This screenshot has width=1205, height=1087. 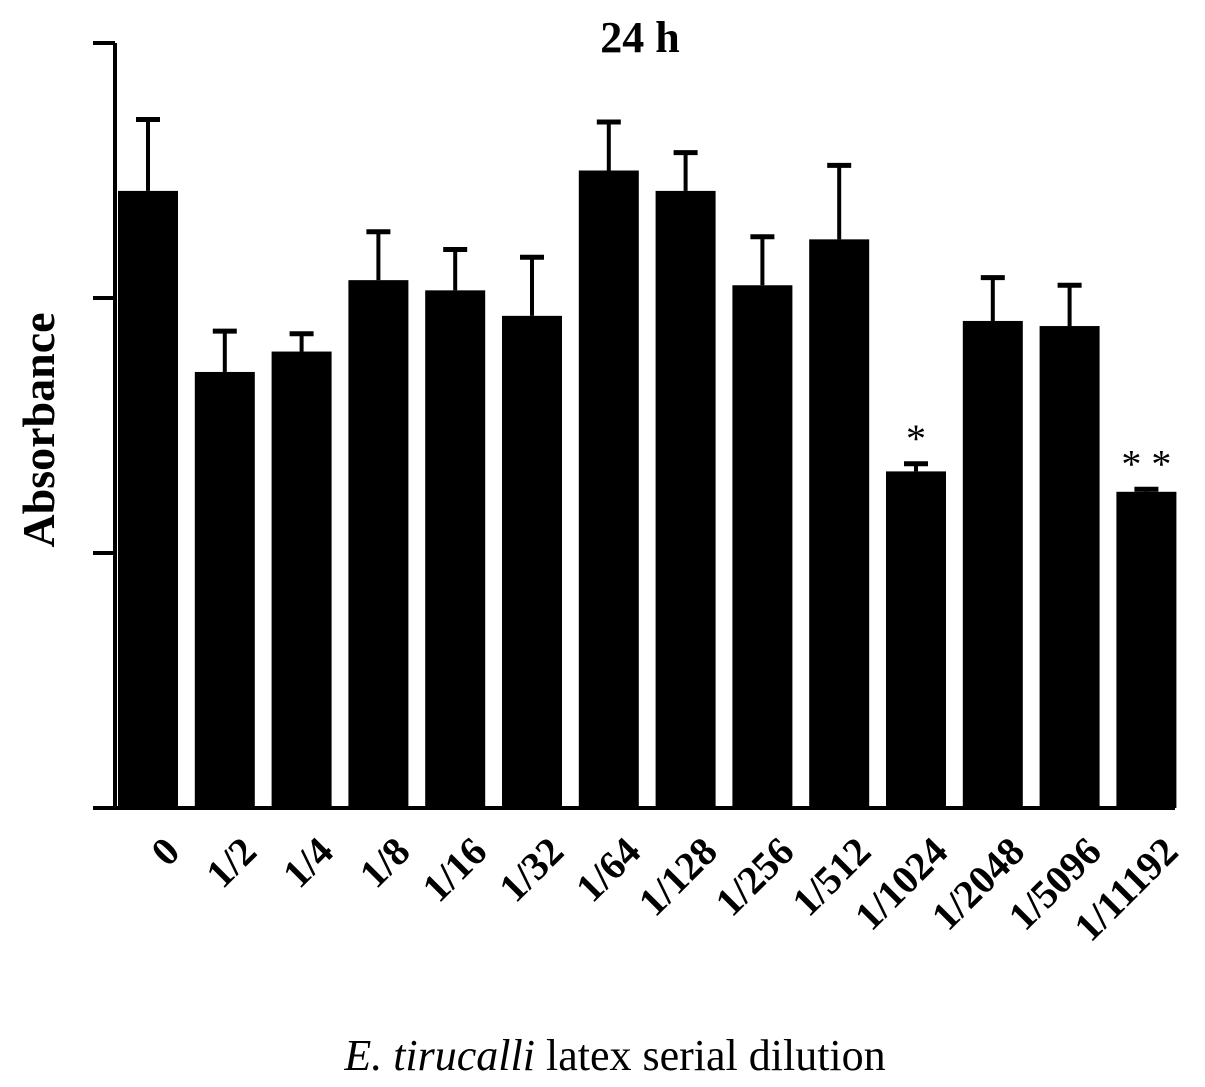 What do you see at coordinates (678, 876) in the screenshot?
I see `x-tick-label-7: 1/128` at bounding box center [678, 876].